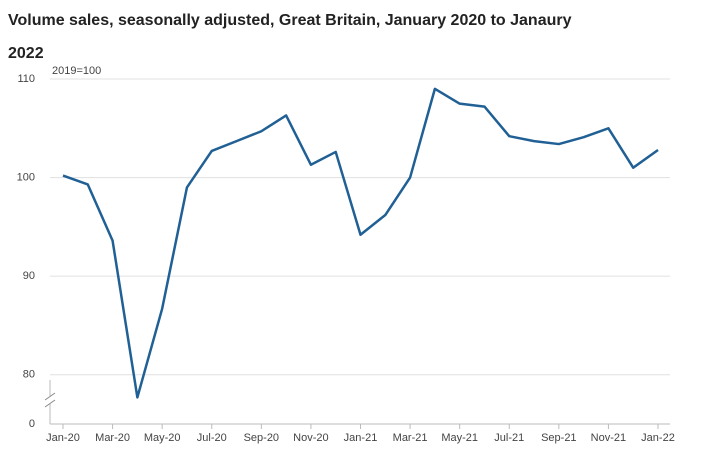 The width and height of the screenshot is (701, 475). What do you see at coordinates (63, 438) in the screenshot?
I see `x-tick-label: Jan-20` at bounding box center [63, 438].